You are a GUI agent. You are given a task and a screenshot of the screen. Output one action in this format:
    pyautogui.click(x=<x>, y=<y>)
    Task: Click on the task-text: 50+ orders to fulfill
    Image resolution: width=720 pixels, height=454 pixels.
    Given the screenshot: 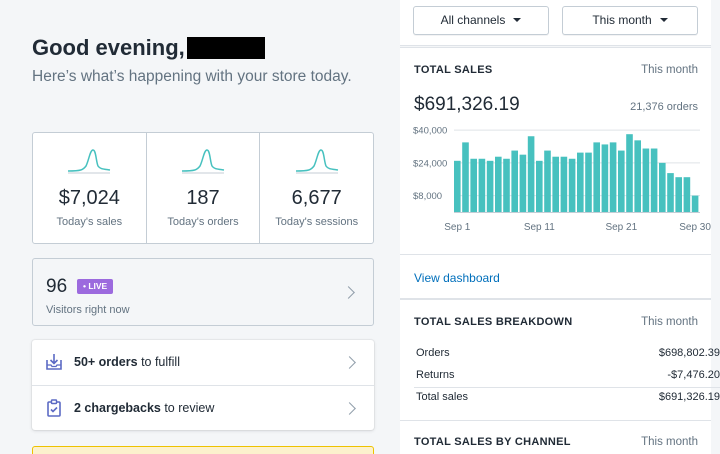 What is the action you would take?
    pyautogui.click(x=127, y=362)
    